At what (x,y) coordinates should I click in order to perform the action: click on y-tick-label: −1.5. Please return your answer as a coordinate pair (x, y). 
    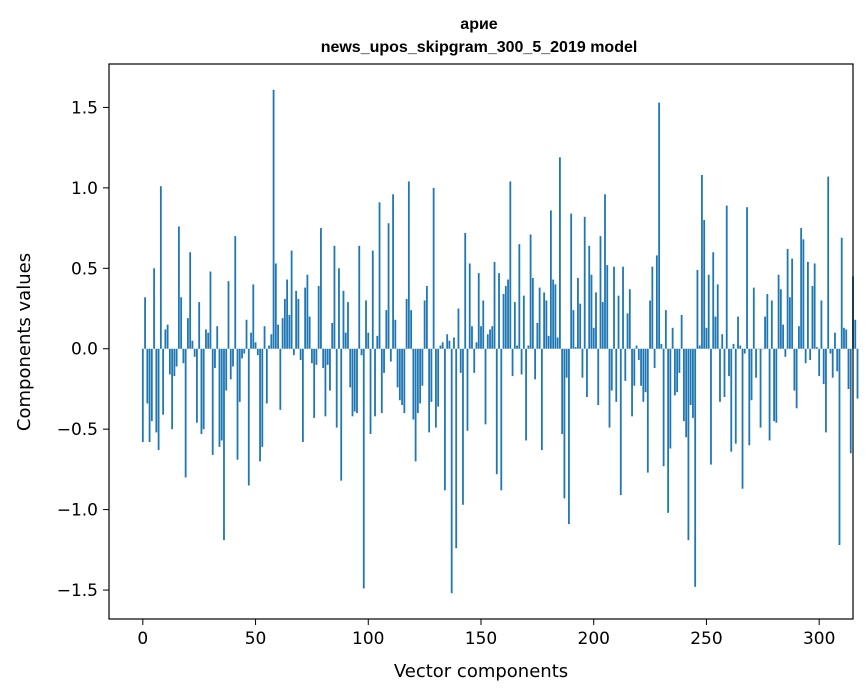
    Looking at the image, I should click on (77, 591).